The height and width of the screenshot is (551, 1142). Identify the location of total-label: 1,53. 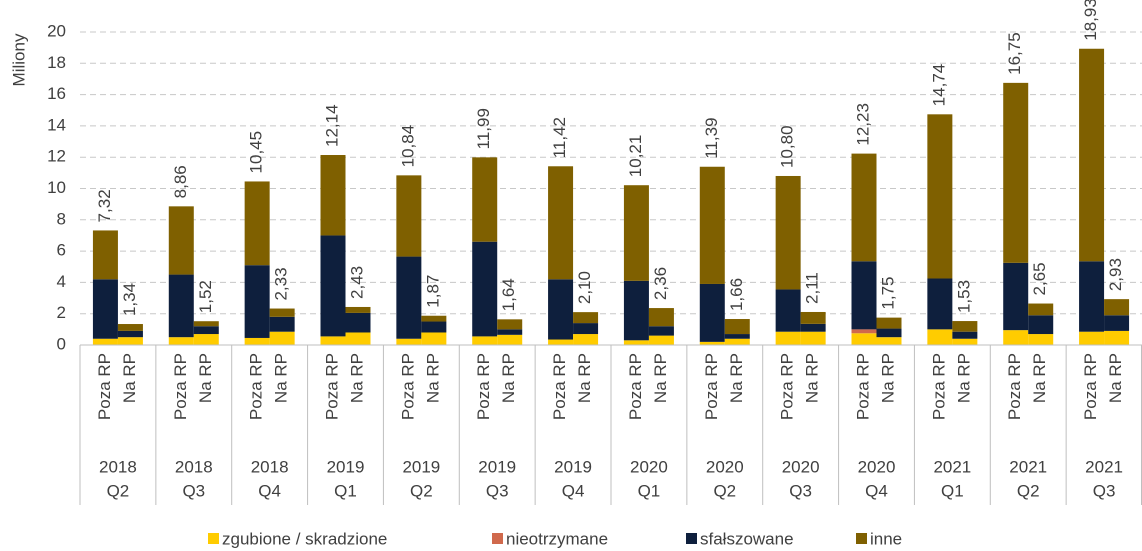
(963, 296).